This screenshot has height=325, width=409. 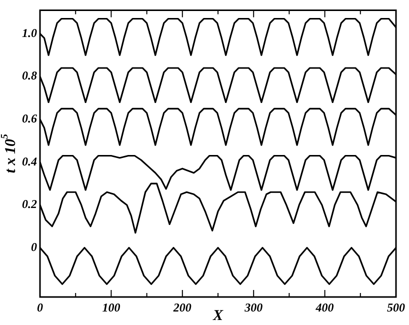 What do you see at coordinates (34, 247) in the screenshot?
I see `y-tick-label: 0` at bounding box center [34, 247].